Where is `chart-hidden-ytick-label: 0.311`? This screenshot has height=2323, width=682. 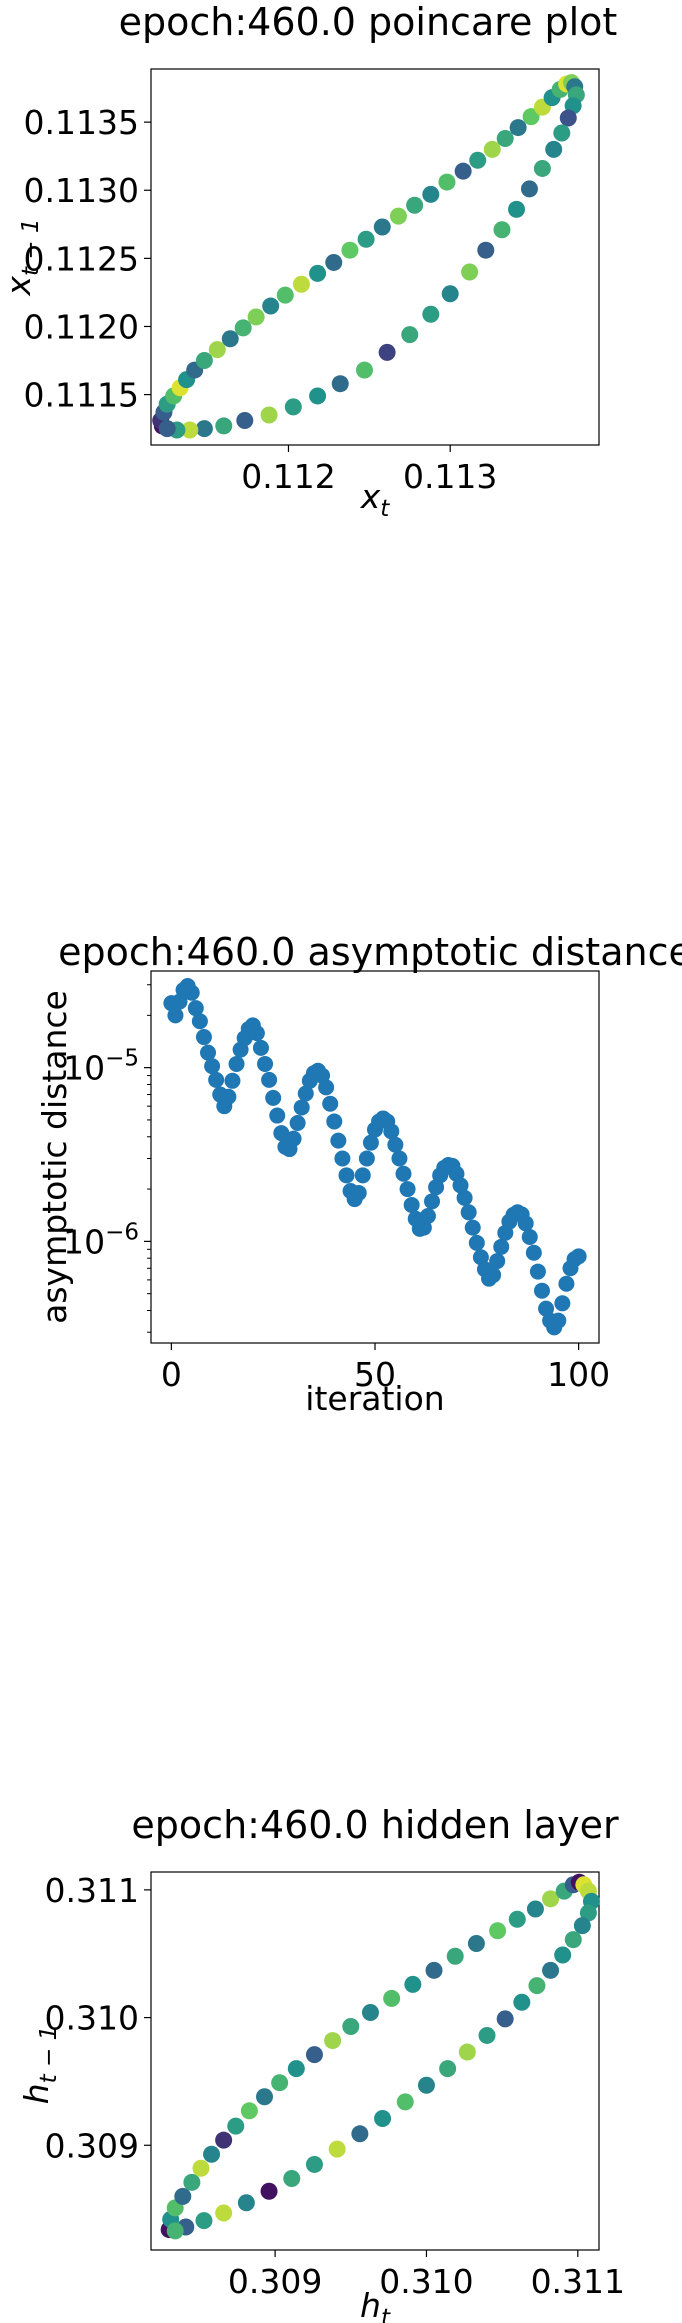 chart-hidden-ytick-label: 0.311 is located at coordinates (92, 1890).